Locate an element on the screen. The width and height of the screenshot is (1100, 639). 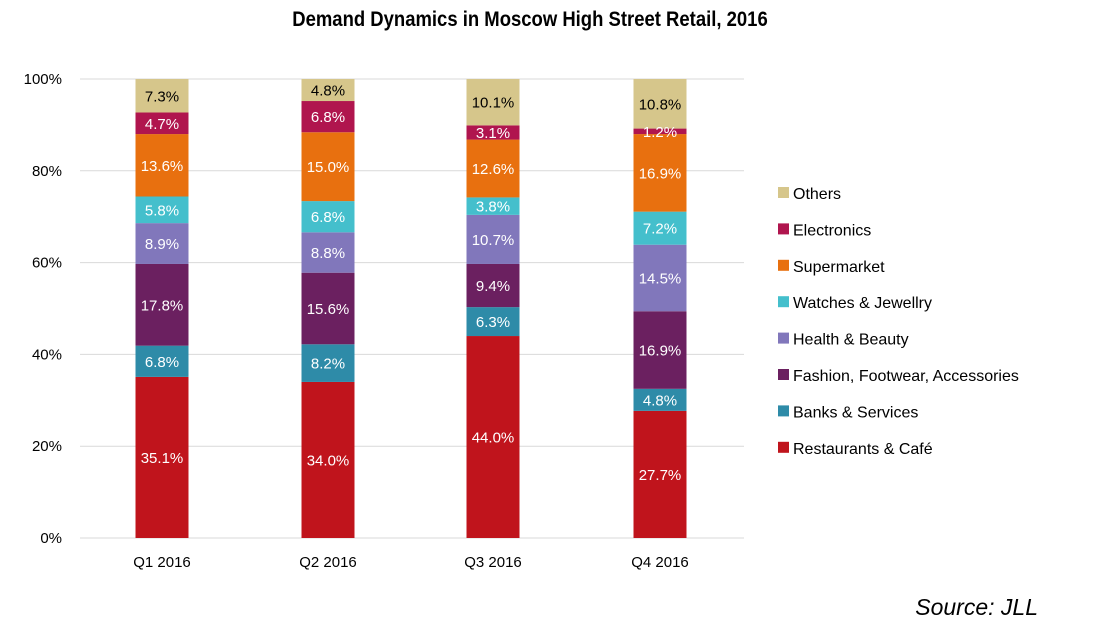
data-label: 4.8% is located at coordinates (328, 91).